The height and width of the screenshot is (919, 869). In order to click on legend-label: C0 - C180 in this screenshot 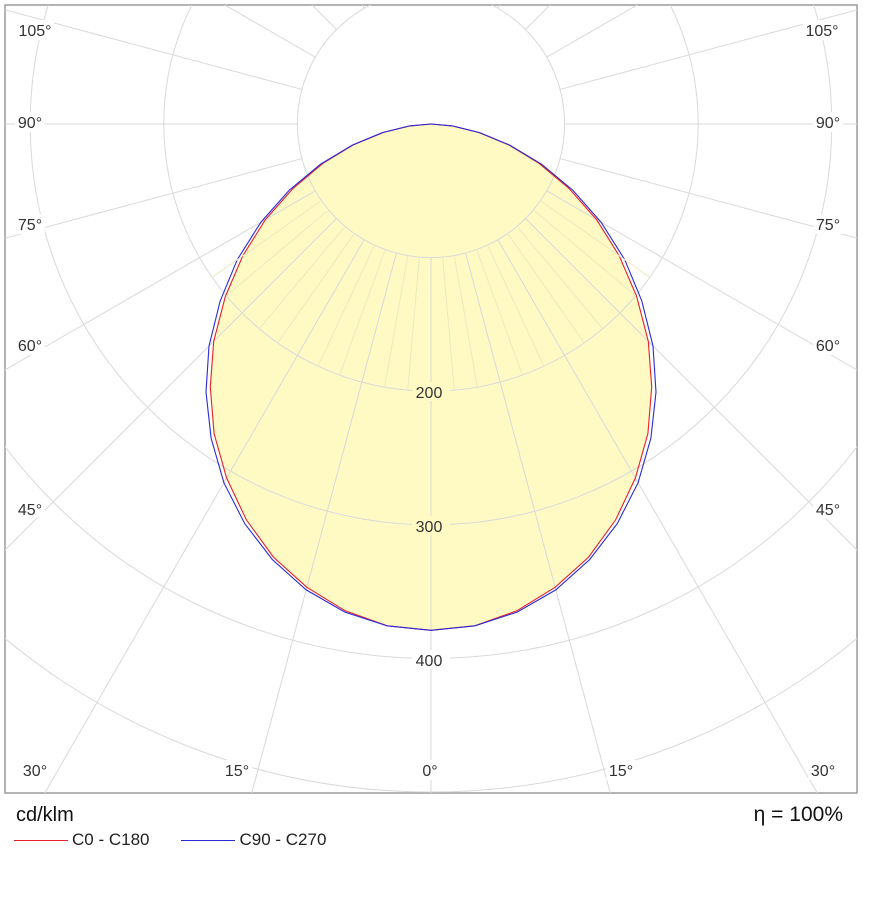, I will do `click(111, 839)`.